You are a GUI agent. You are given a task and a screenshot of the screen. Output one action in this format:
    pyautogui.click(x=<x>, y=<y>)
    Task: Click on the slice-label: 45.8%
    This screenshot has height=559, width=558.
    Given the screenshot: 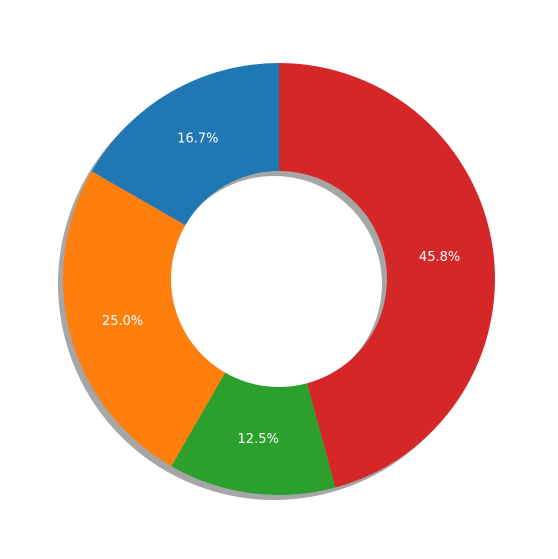 What is the action you would take?
    pyautogui.click(x=439, y=257)
    